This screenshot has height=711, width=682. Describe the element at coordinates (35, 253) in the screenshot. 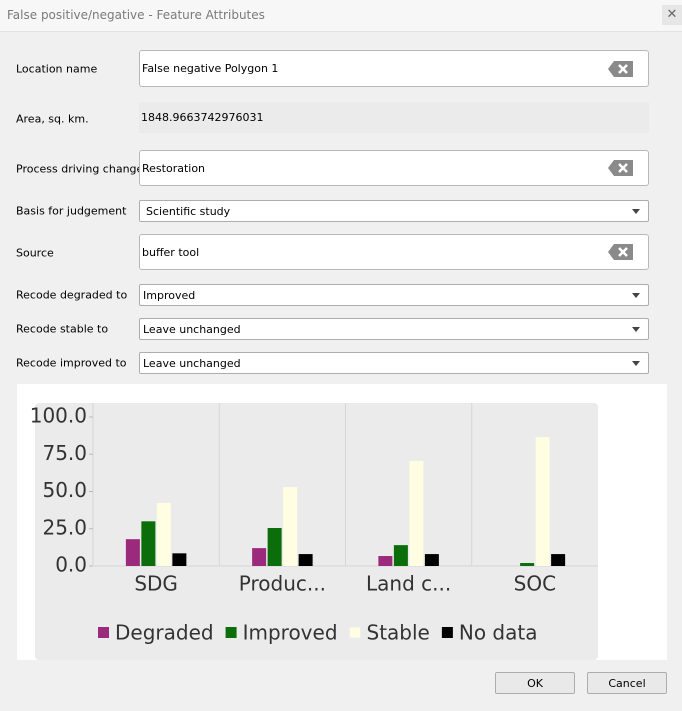

I see `field-label: Source` at that location.